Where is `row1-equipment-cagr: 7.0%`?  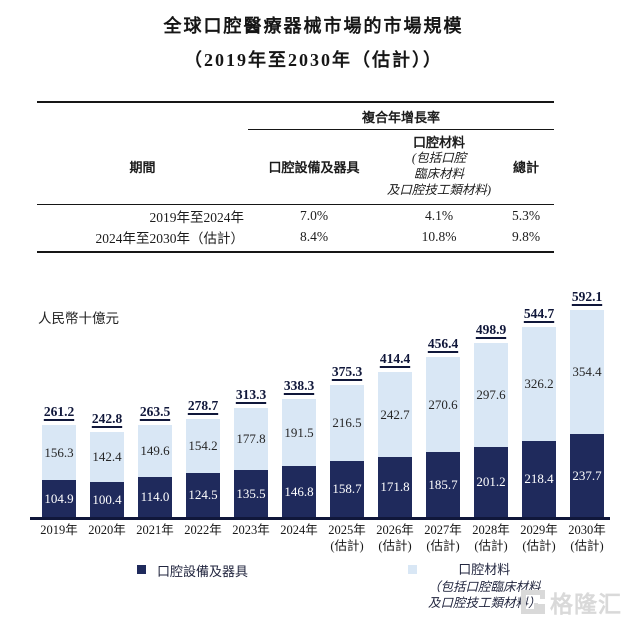
row1-equipment-cagr: 7.0% is located at coordinates (314, 215).